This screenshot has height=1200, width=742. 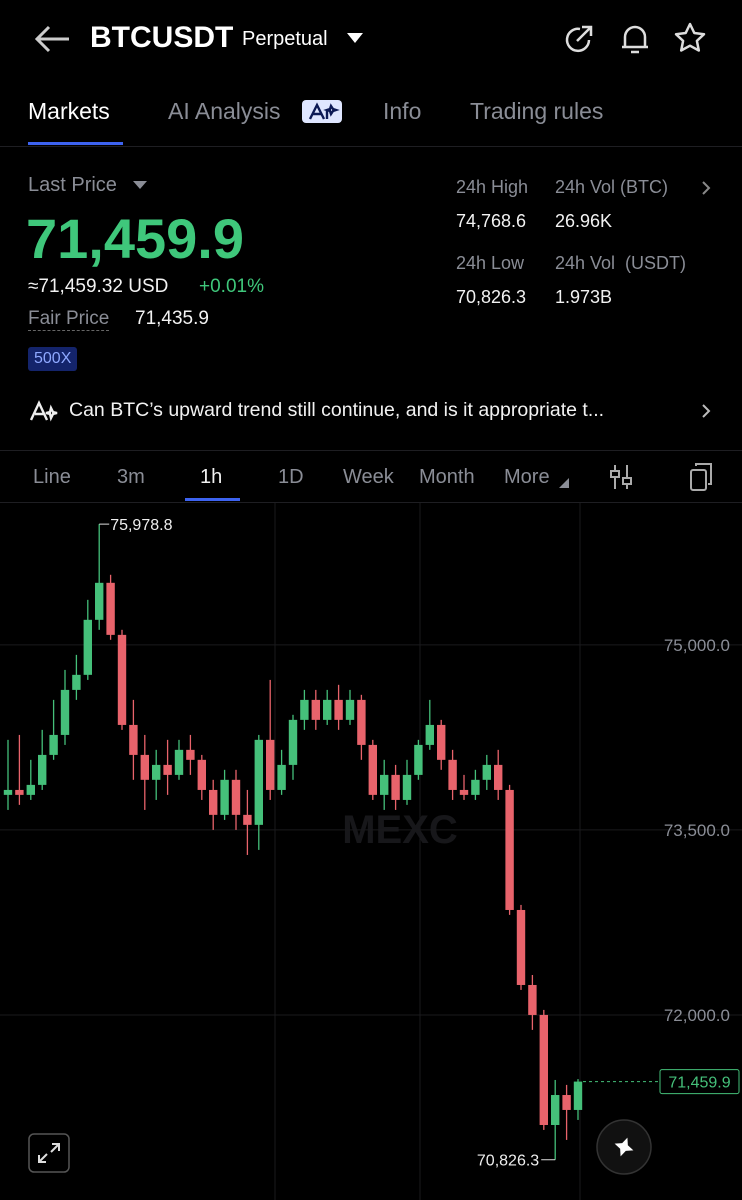 I want to click on stat-label: 24h Vol (BTC), so click(x=612, y=187).